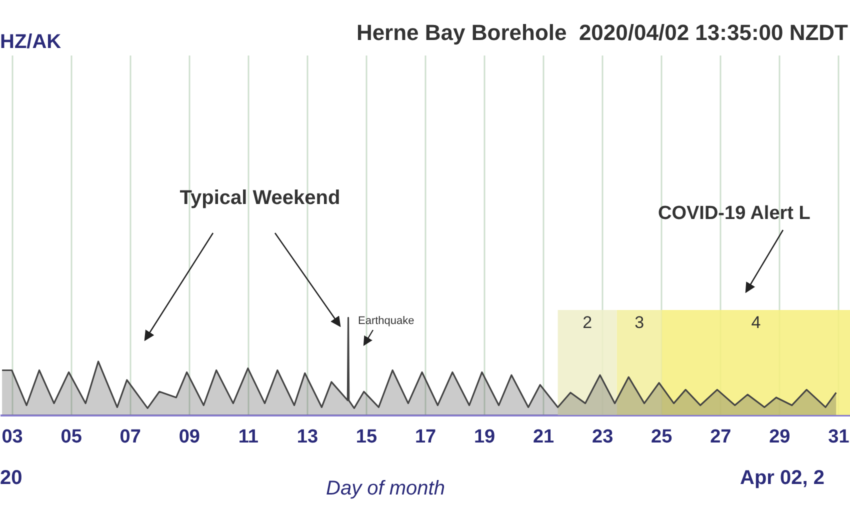 This screenshot has height=510, width=850. Describe the element at coordinates (779, 437) in the screenshot. I see `x-tick-label: 29` at that location.